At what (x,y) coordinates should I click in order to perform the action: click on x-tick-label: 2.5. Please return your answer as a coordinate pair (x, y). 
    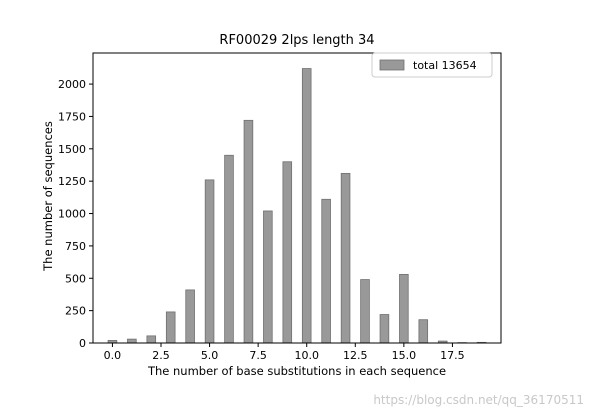
    Looking at the image, I should click on (161, 355).